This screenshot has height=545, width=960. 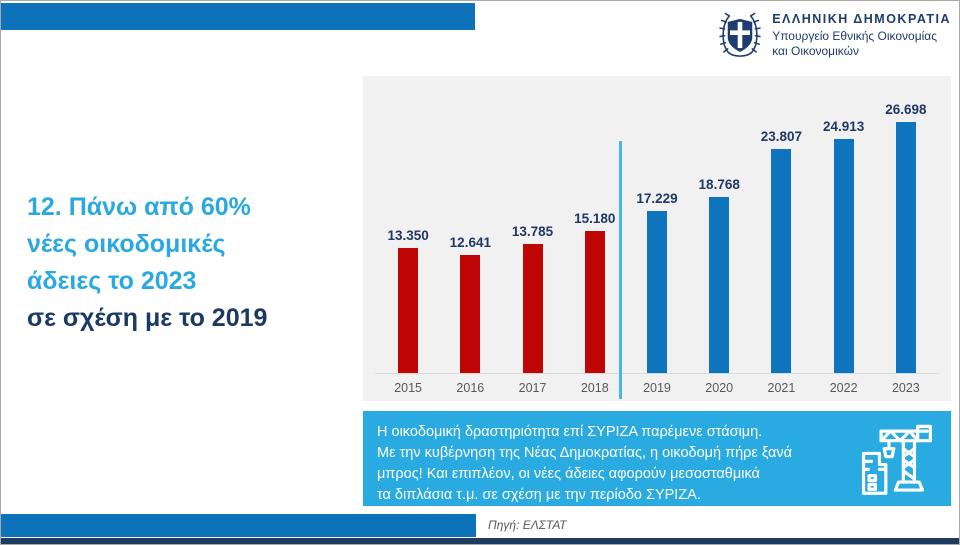 I want to click on x-axis-label-2022: 2022, so click(x=843, y=388).